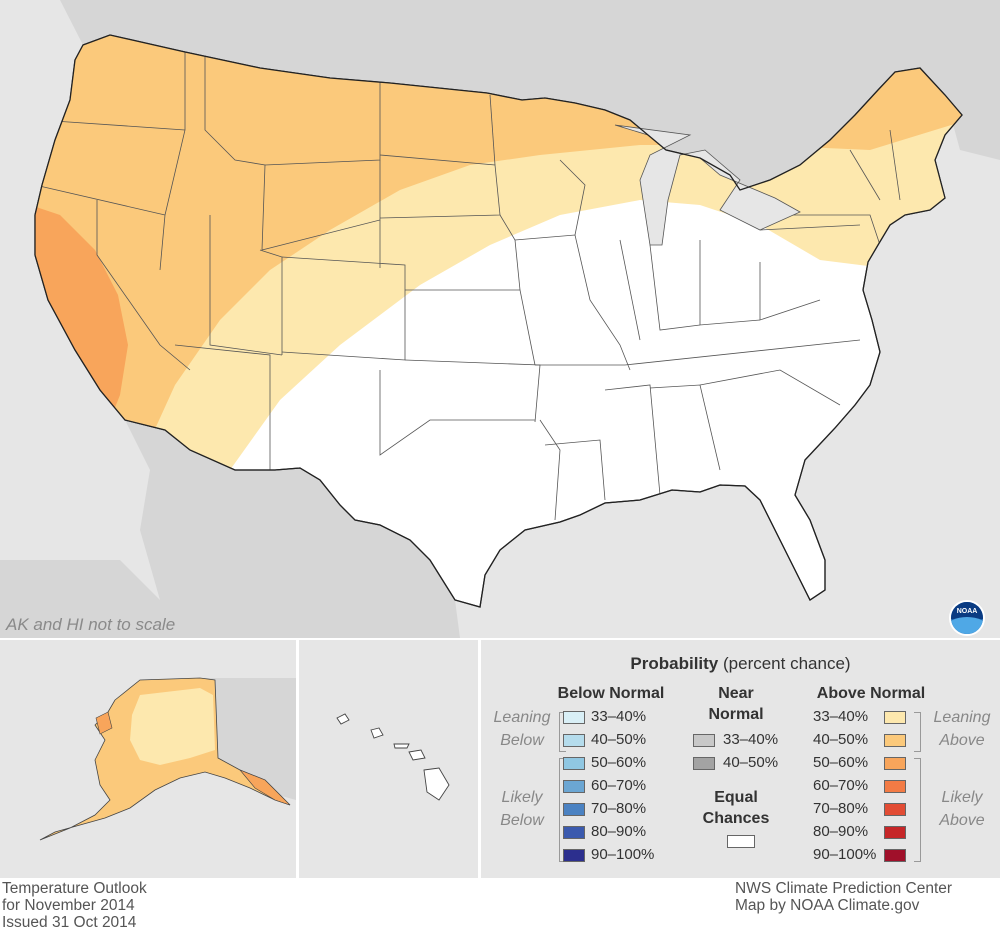 The width and height of the screenshot is (1000, 938). What do you see at coordinates (619, 785) in the screenshot?
I see `below-normal-label: 60–70%` at bounding box center [619, 785].